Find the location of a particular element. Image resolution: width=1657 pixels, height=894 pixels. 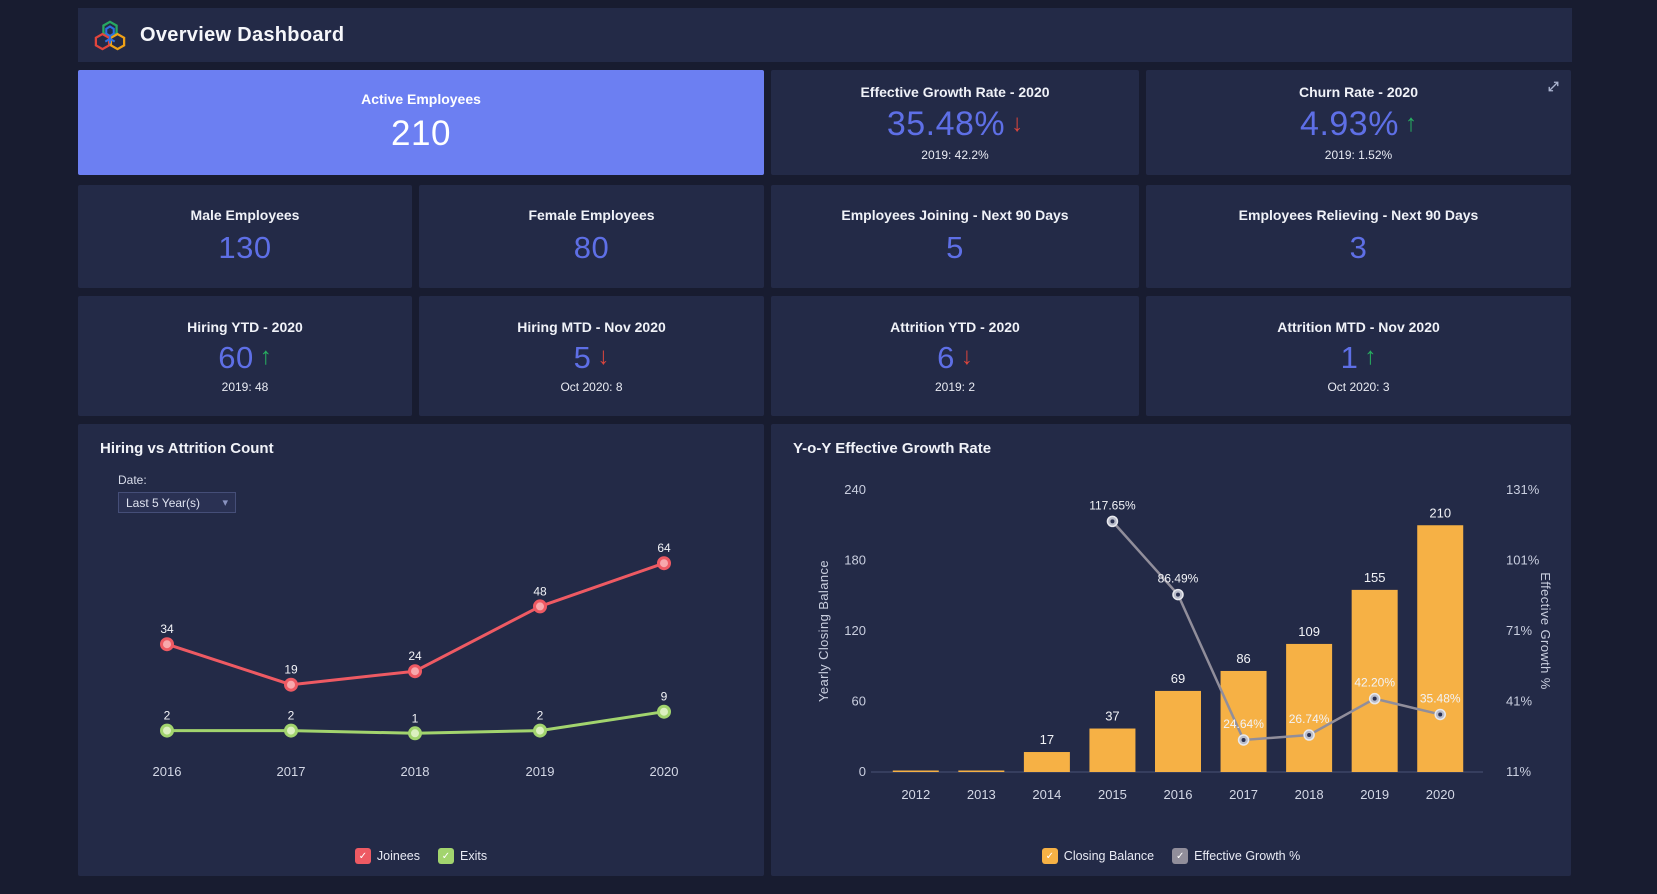

chart-title: Y-o-Y Effective Growth Rate is located at coordinates (892, 448).